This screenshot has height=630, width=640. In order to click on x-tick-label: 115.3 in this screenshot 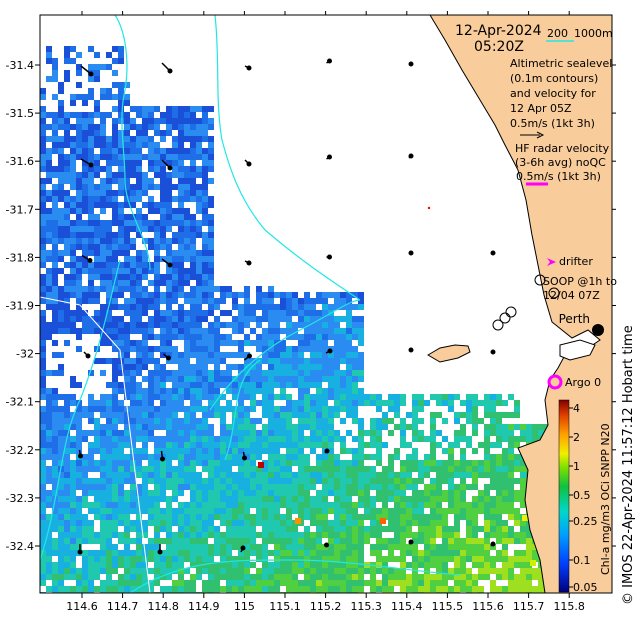, I will do `click(366, 606)`.